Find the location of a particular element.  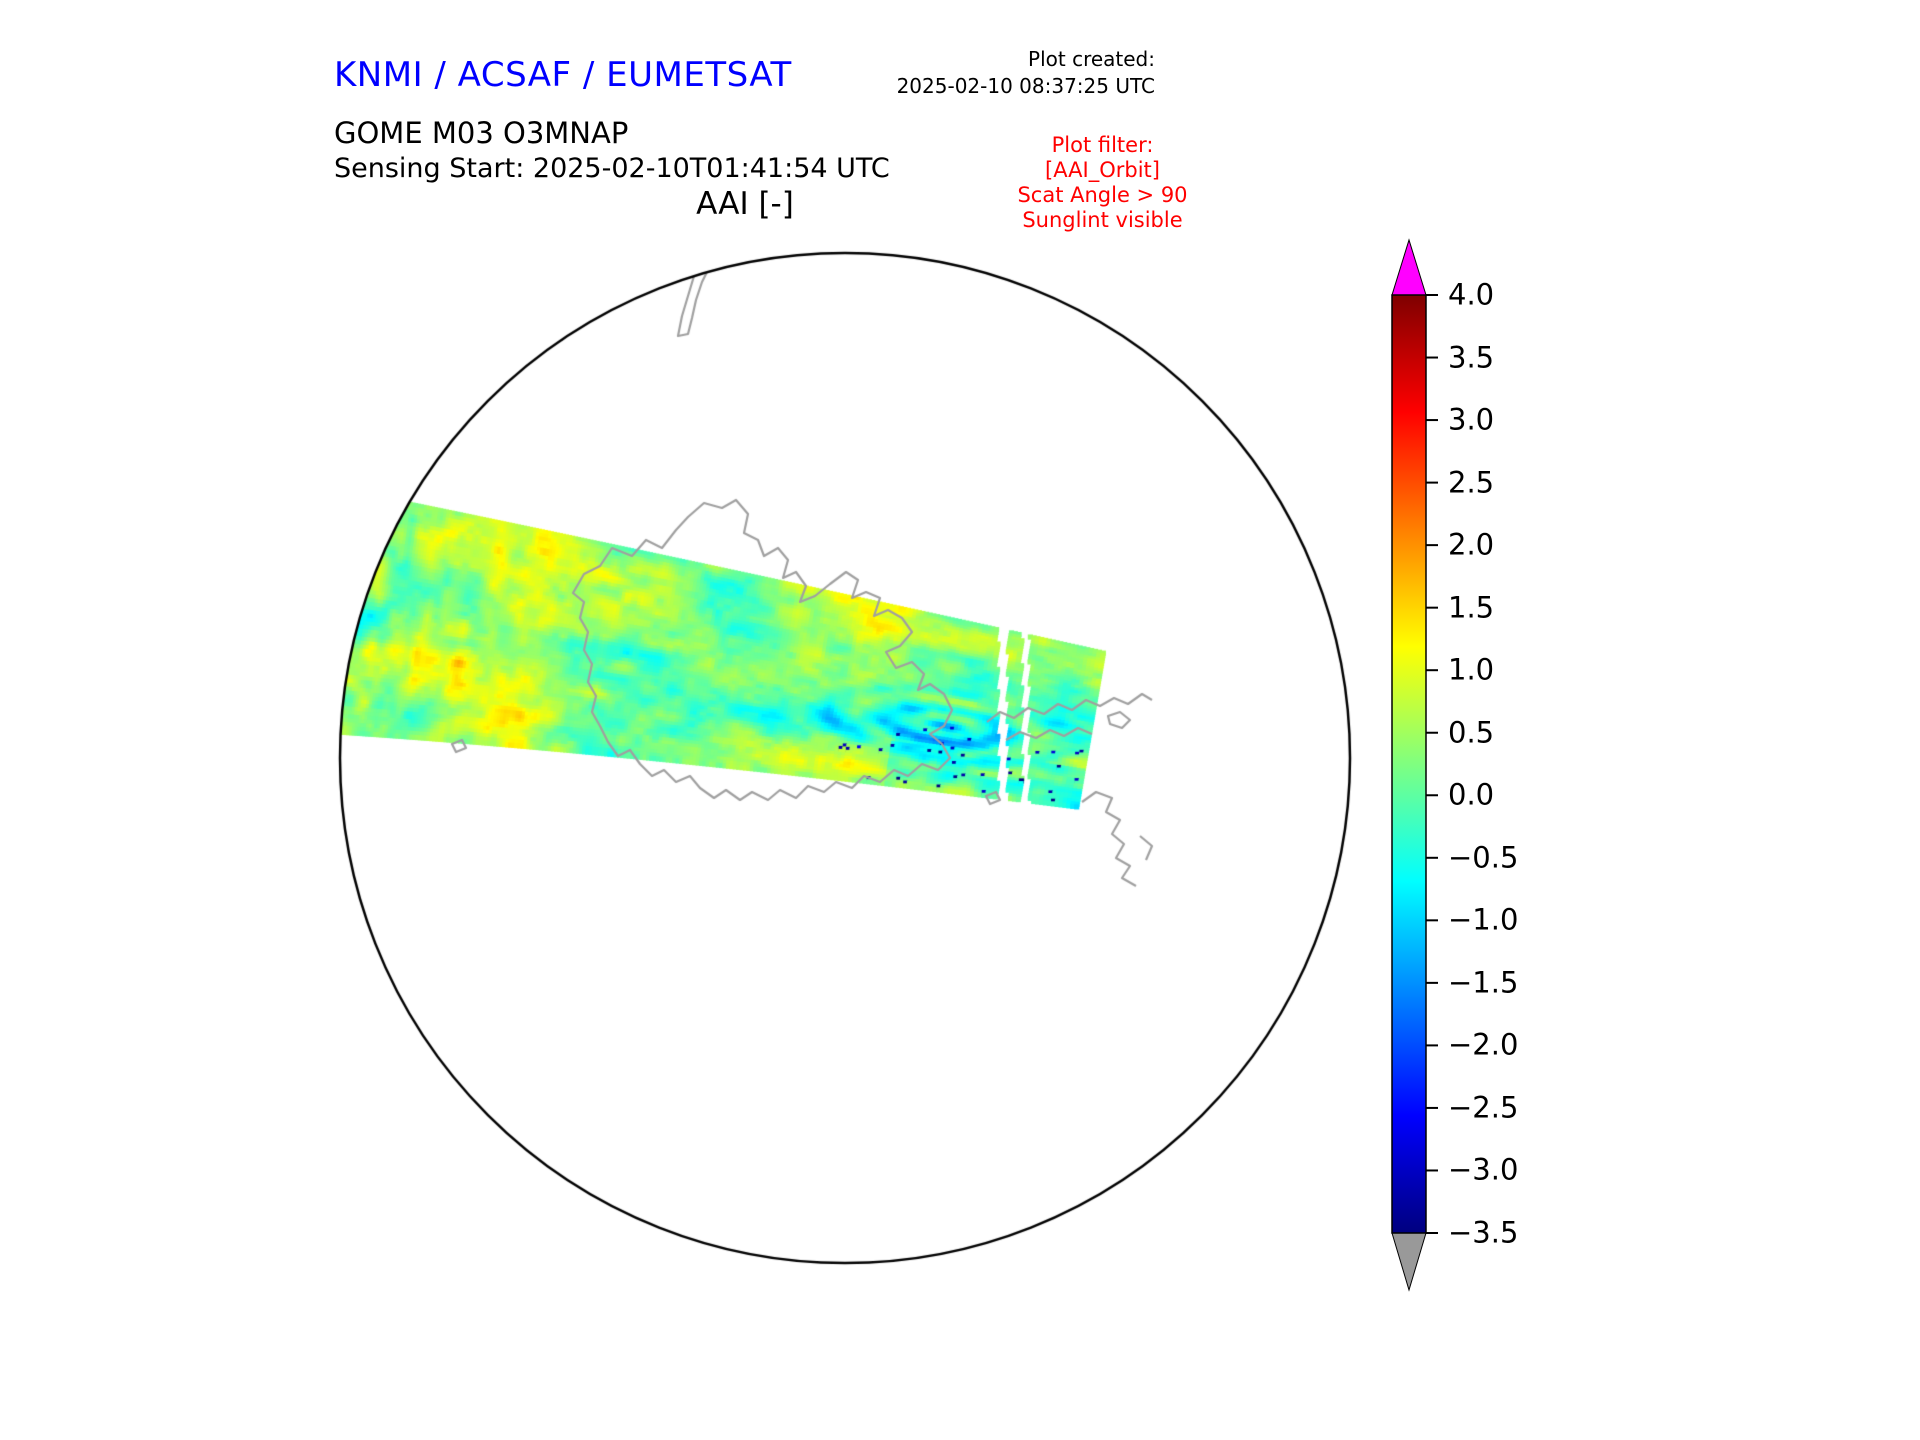

plot-filter-title: Plot filter: is located at coordinates (1102, 145).